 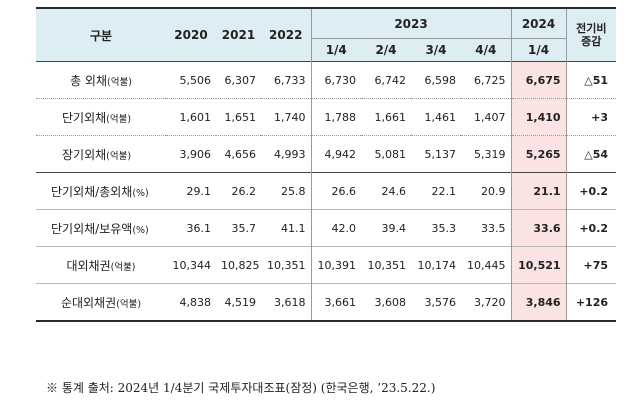 I want to click on cell-2021: 4,519, so click(x=238, y=302).